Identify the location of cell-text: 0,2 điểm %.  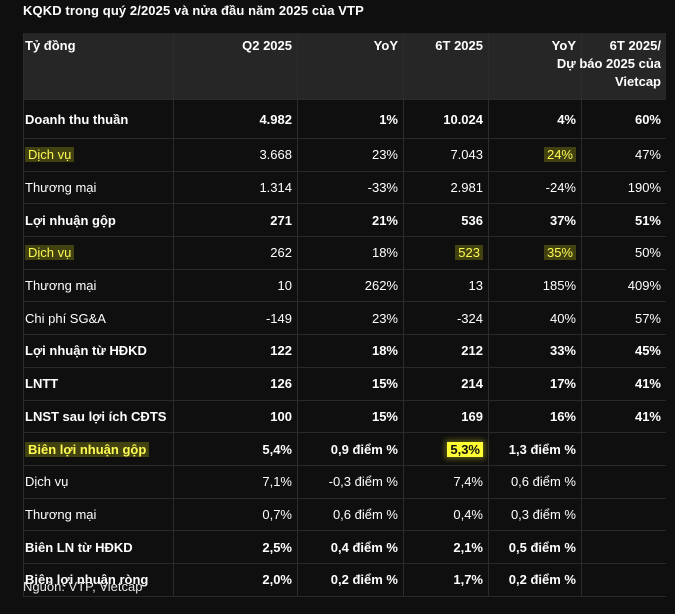
(542, 580).